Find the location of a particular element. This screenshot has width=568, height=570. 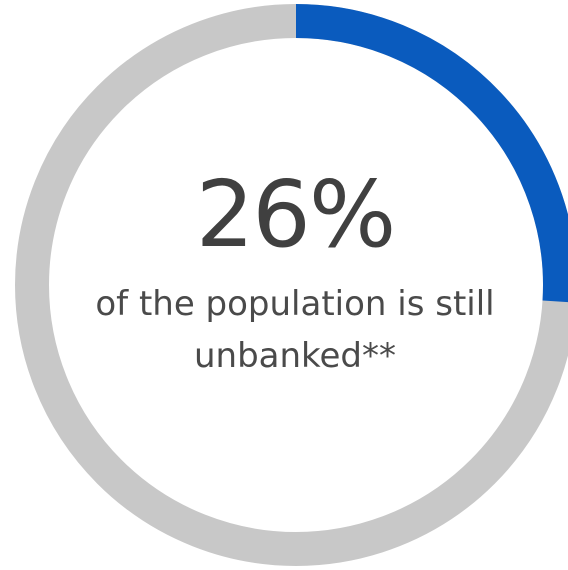

caption-line-1: of the population is still is located at coordinates (295, 304).